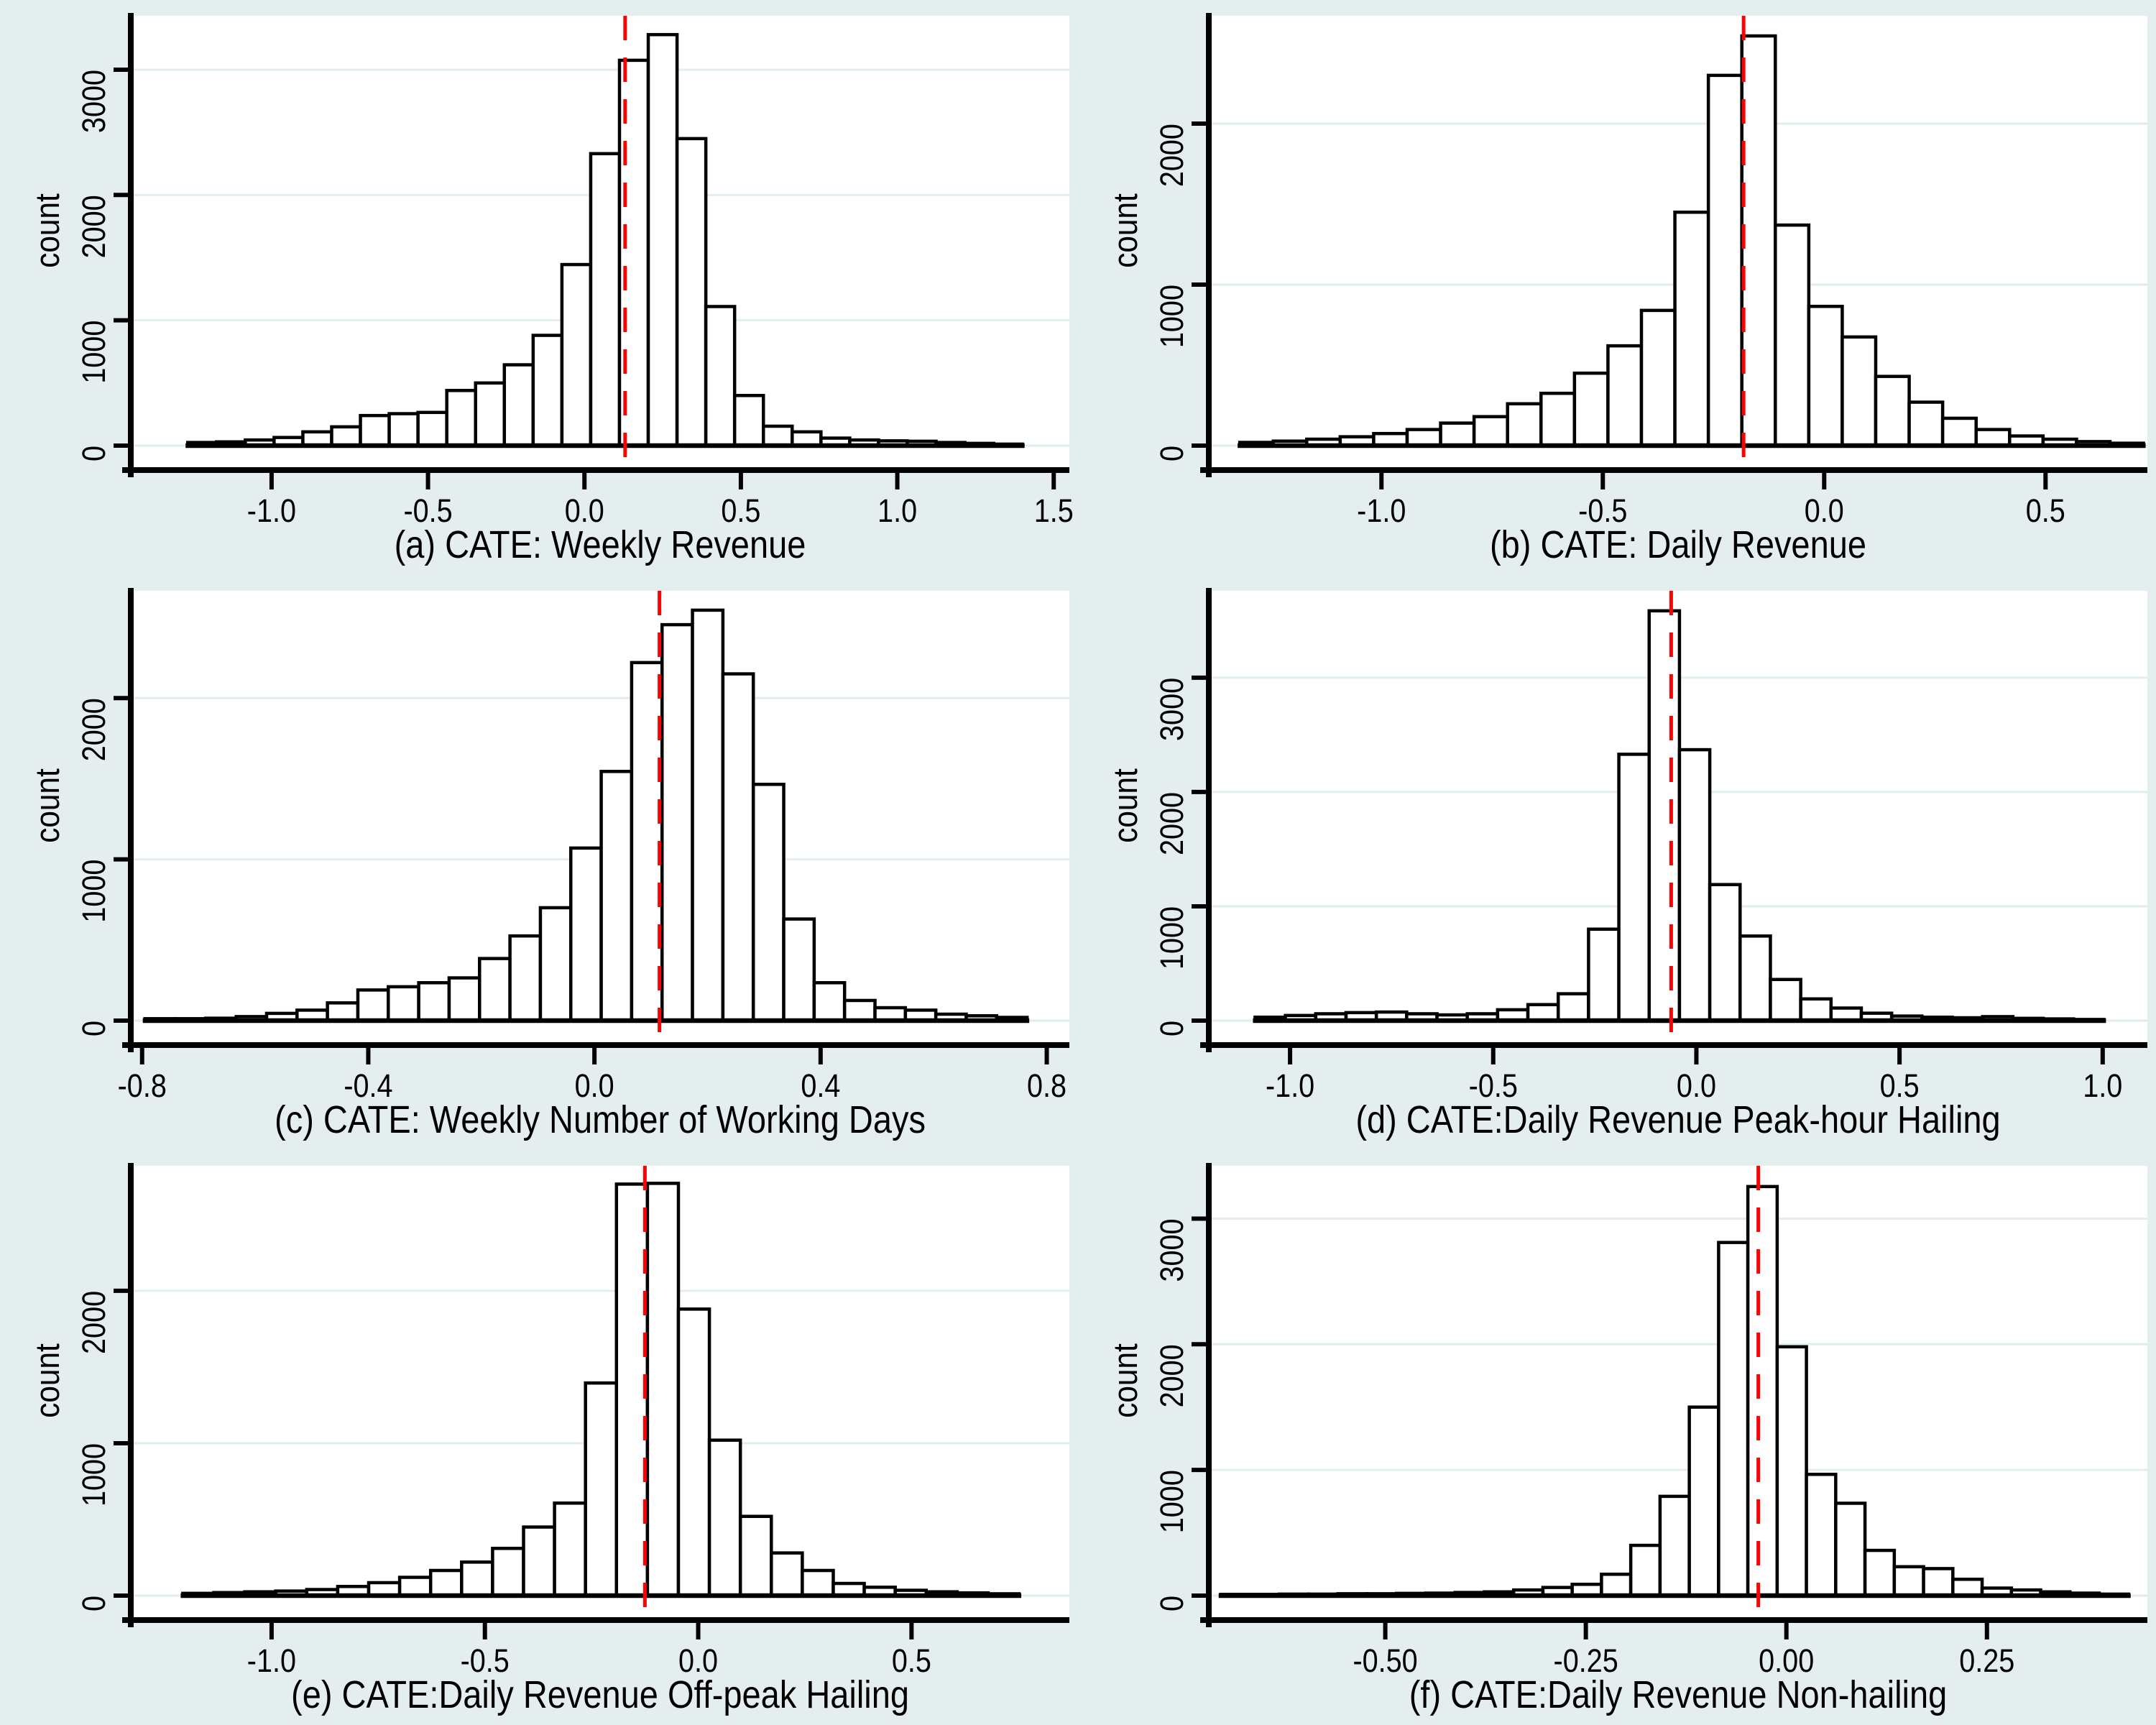 This screenshot has width=2156, height=1725. Describe the element at coordinates (821, 1086) in the screenshot. I see `x-tick-label: 0.4` at that location.